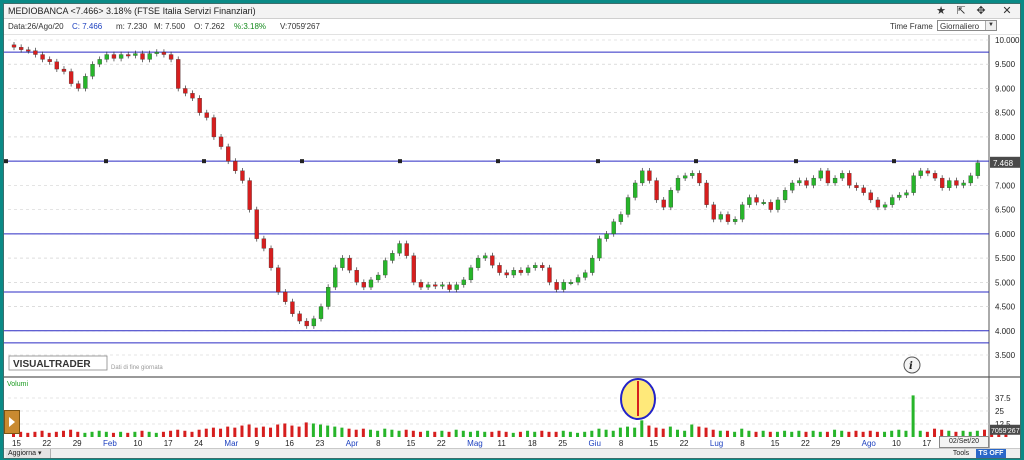 Image resolution: width=1024 pixels, height=460 pixels. Describe the element at coordinates (1005, 88) in the screenshot. I see `price-tick-label: 9.000` at that location.